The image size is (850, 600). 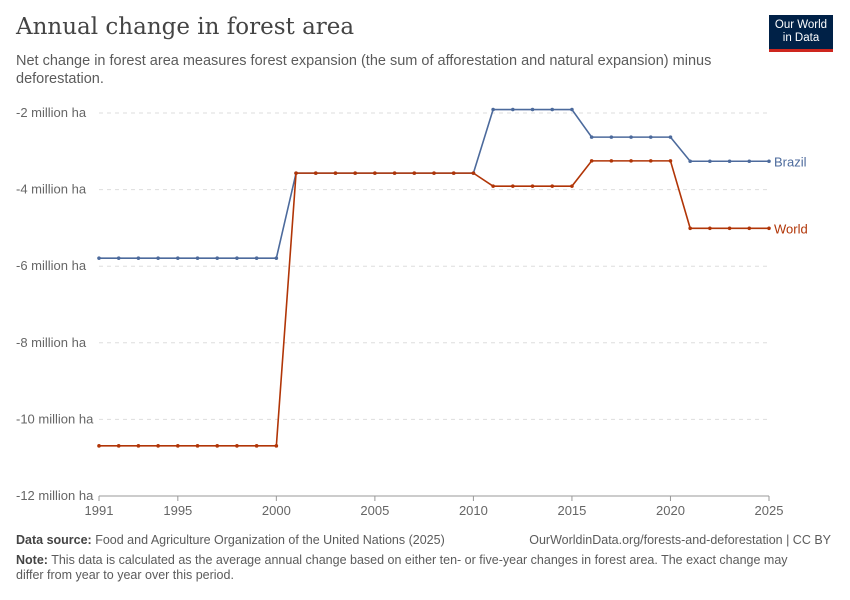 What do you see at coordinates (177, 510) in the screenshot?
I see `x-tick-label: 1995` at bounding box center [177, 510].